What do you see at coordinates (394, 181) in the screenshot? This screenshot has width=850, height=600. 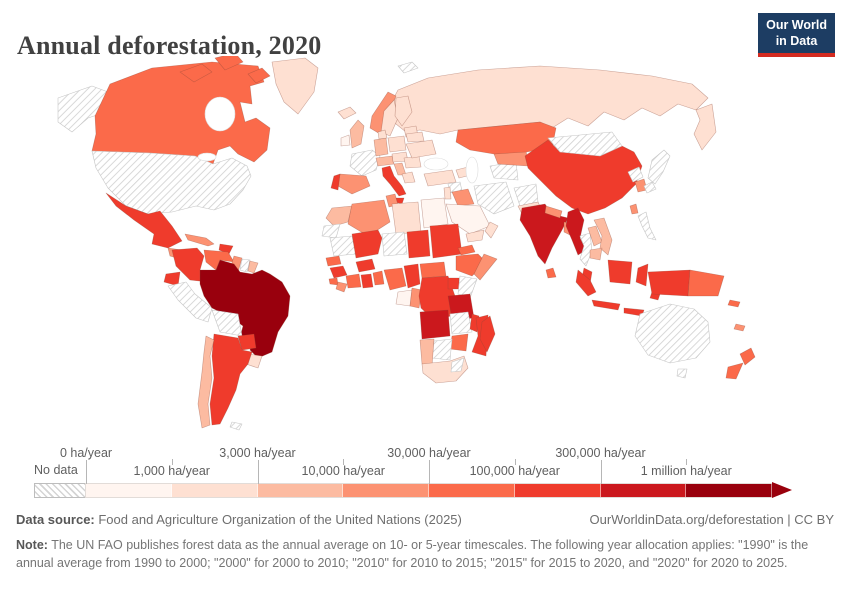 I see `country-italy` at bounding box center [394, 181].